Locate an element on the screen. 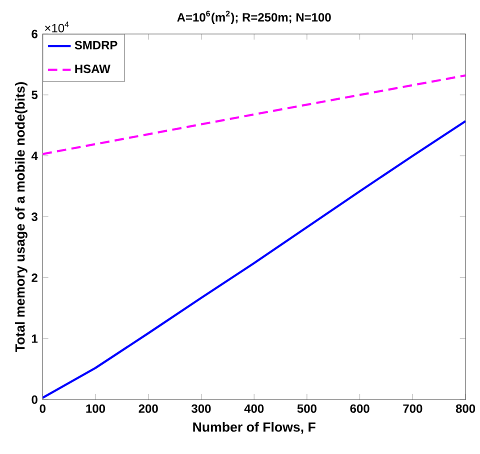 This screenshot has height=454, width=480. x-tick-label: 100 is located at coordinates (96, 409).